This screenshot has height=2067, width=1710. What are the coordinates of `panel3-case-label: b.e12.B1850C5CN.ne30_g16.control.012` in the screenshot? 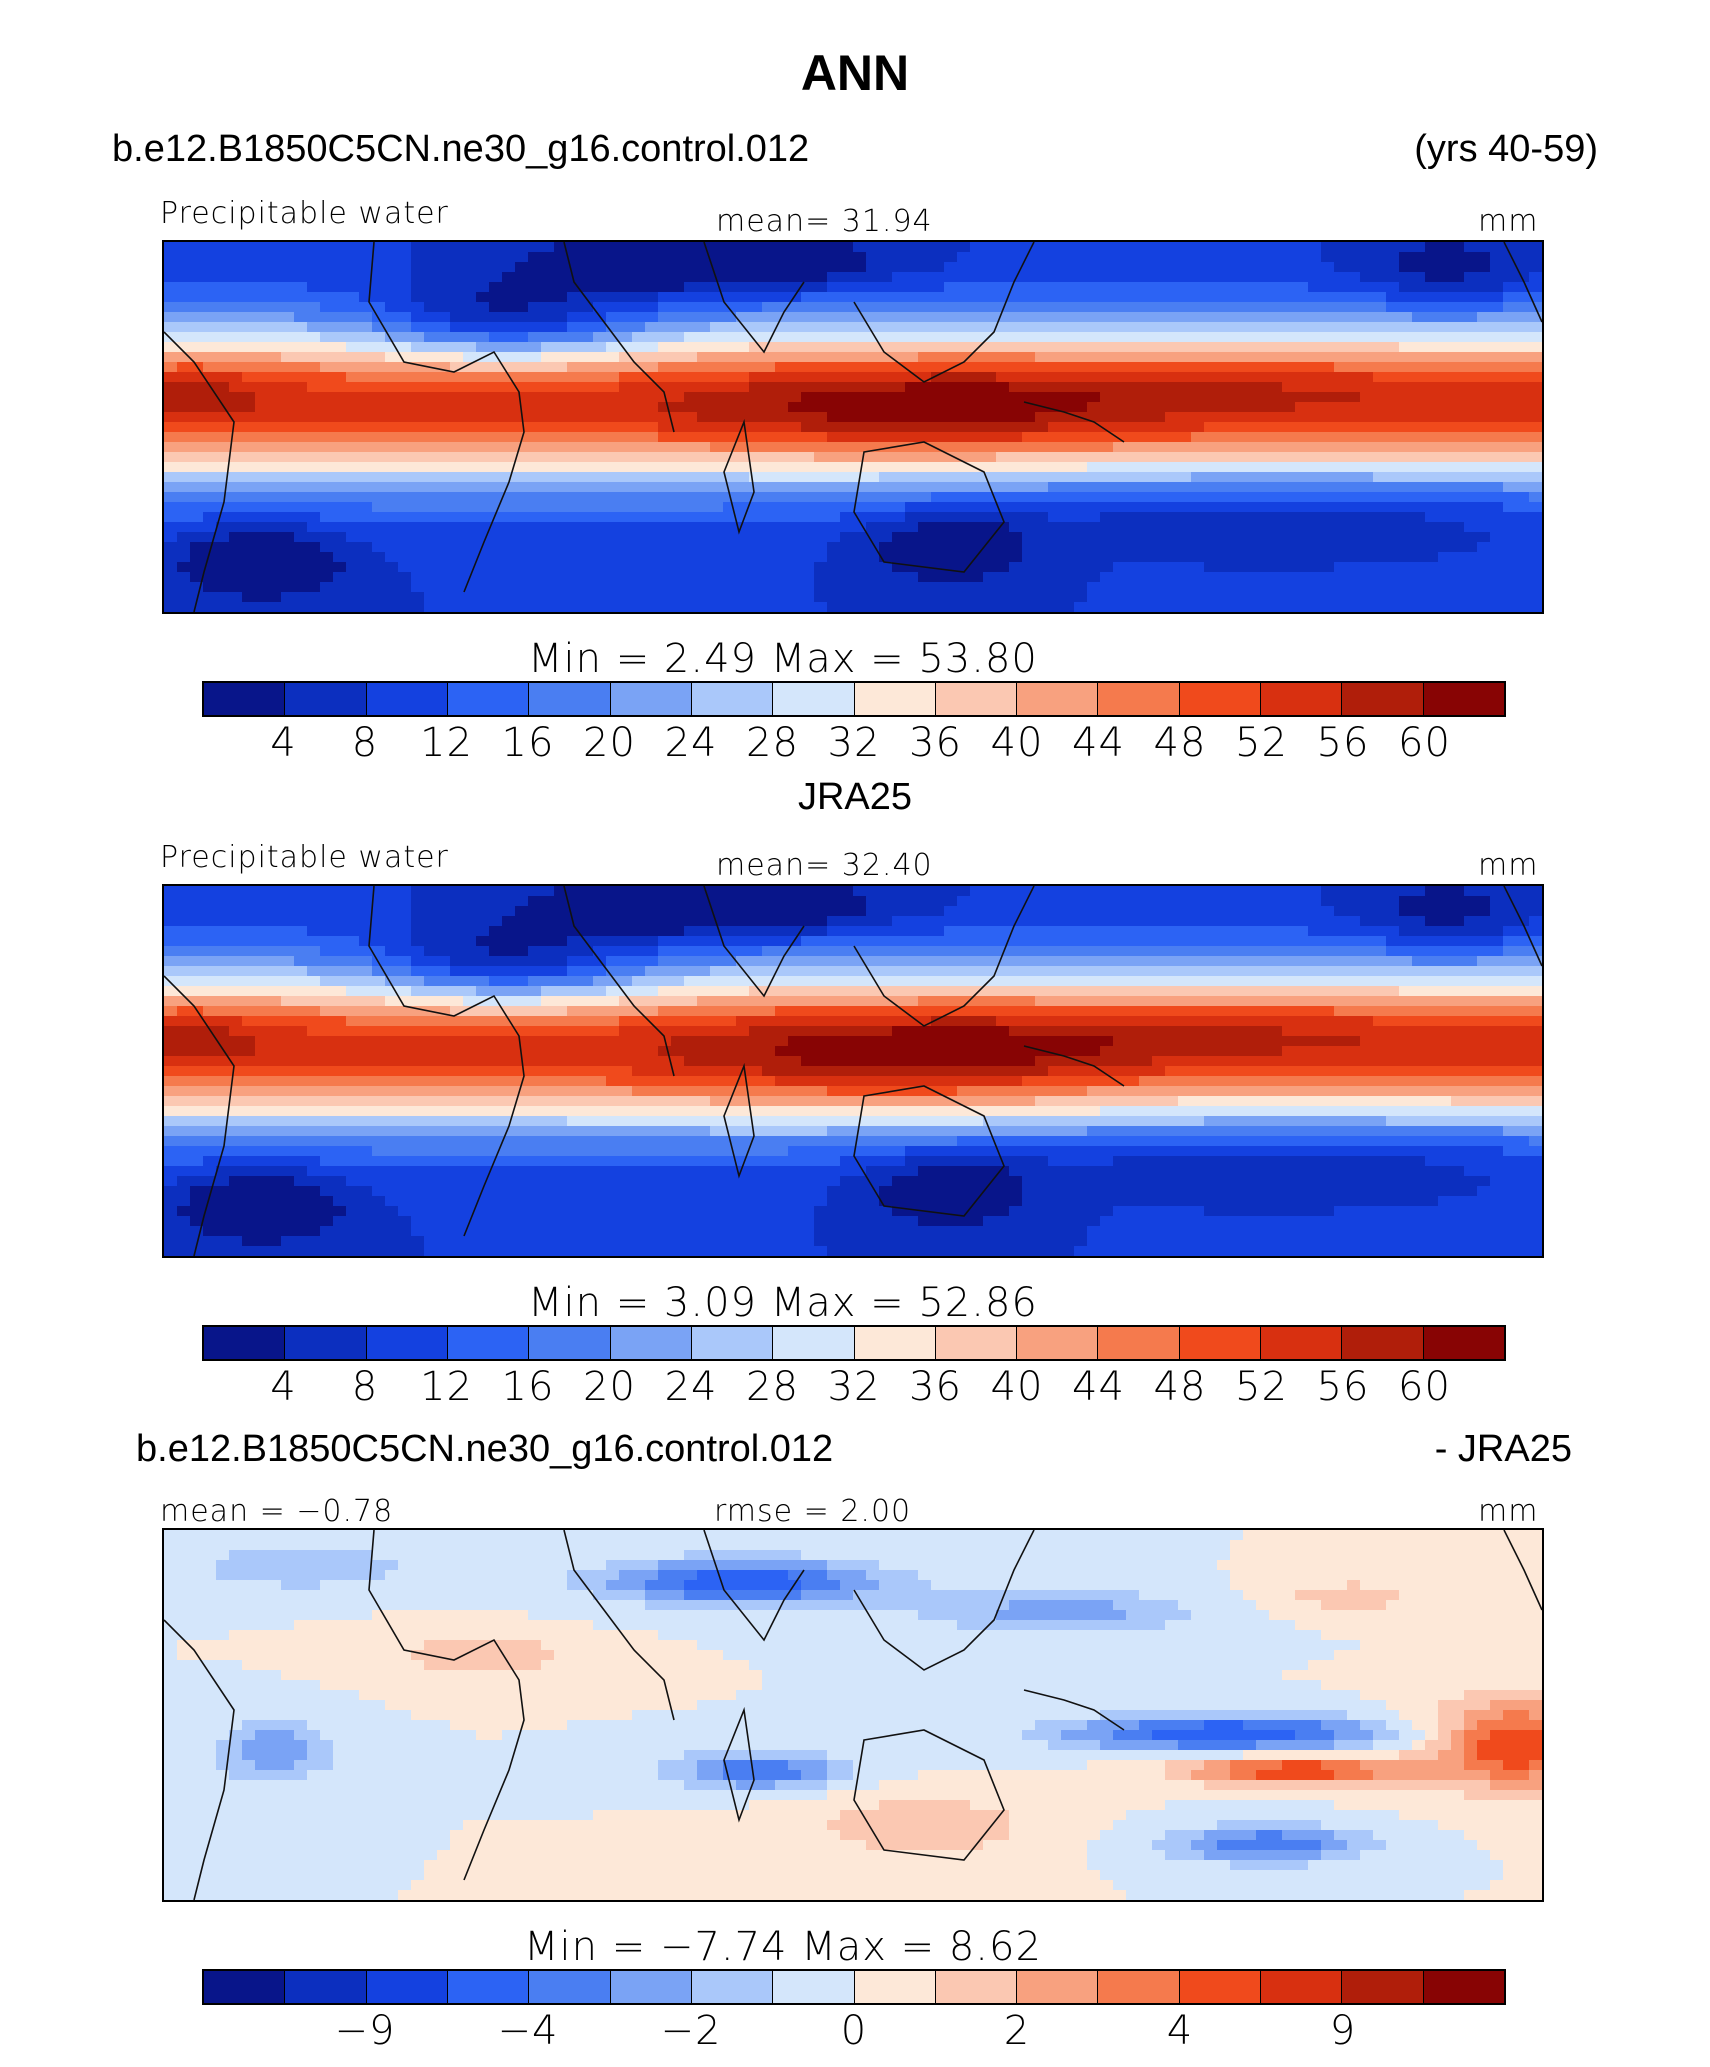 It's located at (485, 1449).